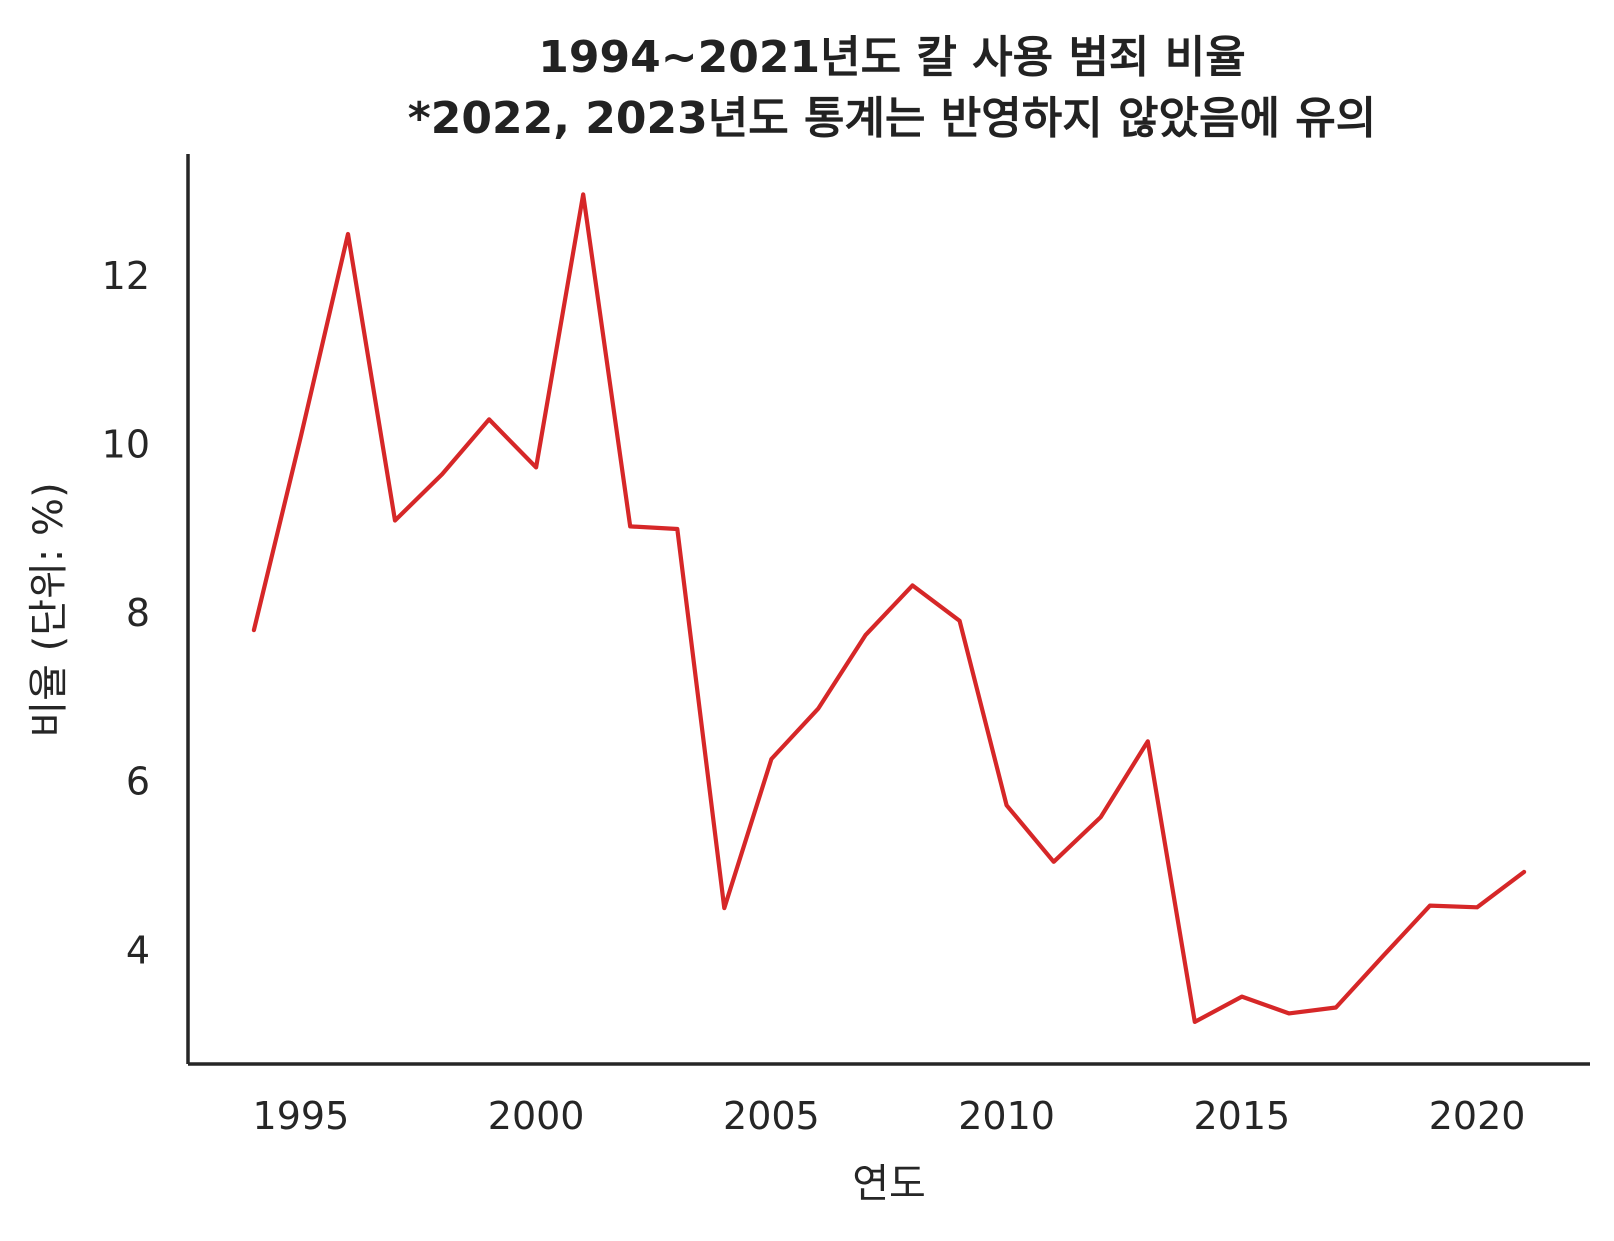 The height and width of the screenshot is (1241, 1614). I want to click on x-tick-label: 2010, so click(1006, 1116).